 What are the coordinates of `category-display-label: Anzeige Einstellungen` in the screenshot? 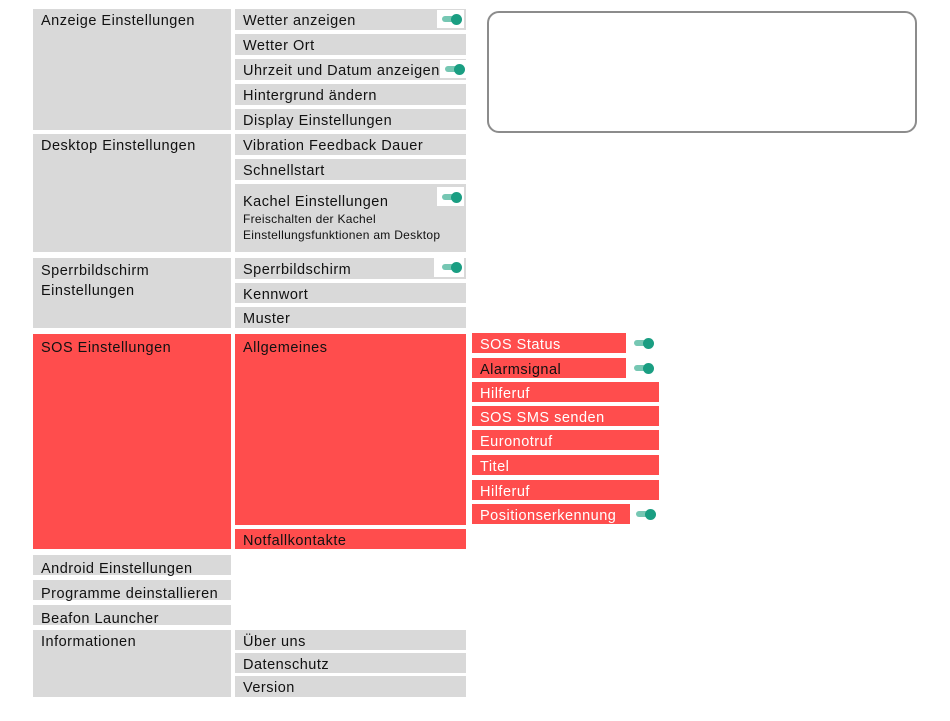 It's located at (118, 21).